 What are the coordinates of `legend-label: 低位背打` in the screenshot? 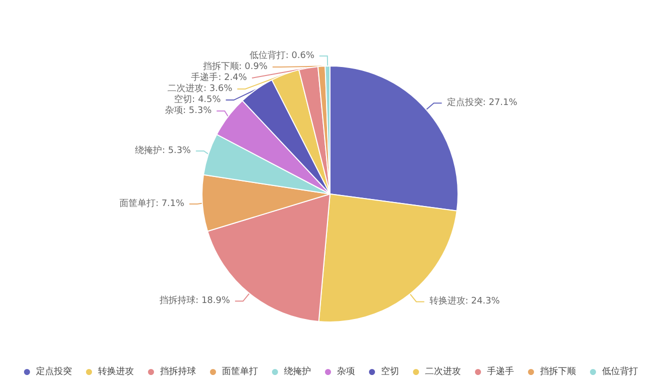 It's located at (620, 371).